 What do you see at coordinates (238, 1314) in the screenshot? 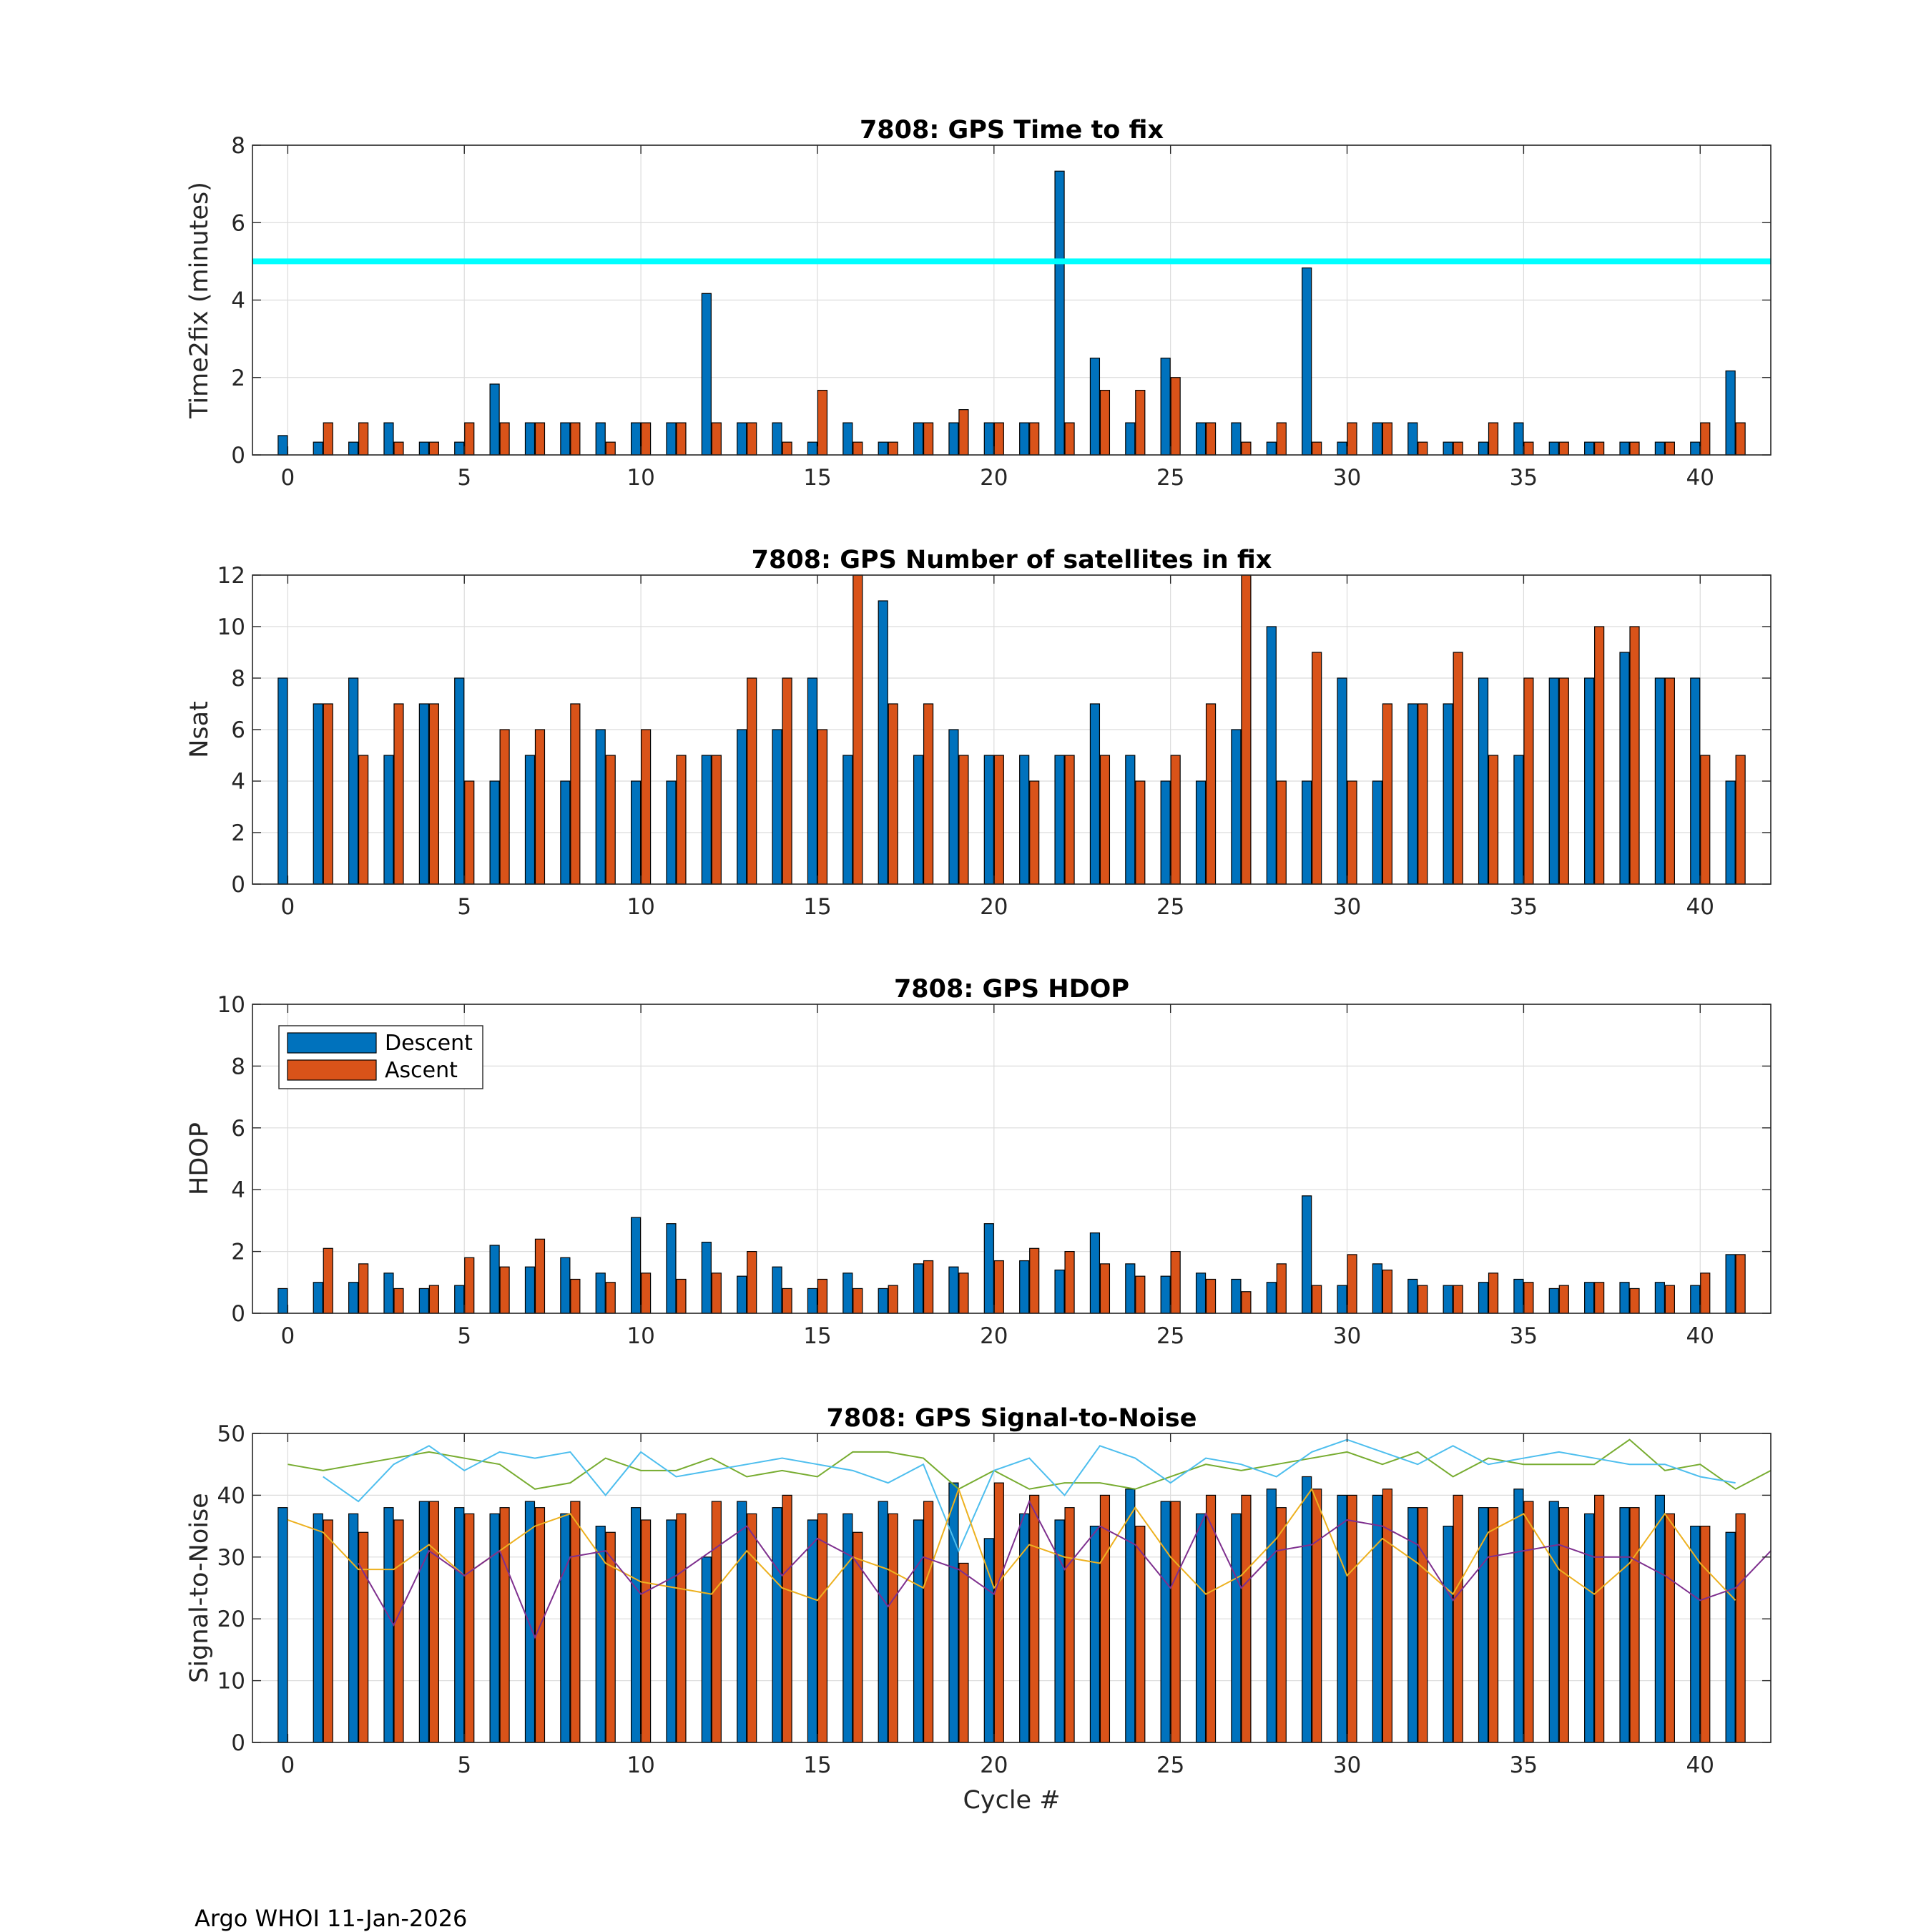
I see `y-tick-label: 0` at bounding box center [238, 1314].